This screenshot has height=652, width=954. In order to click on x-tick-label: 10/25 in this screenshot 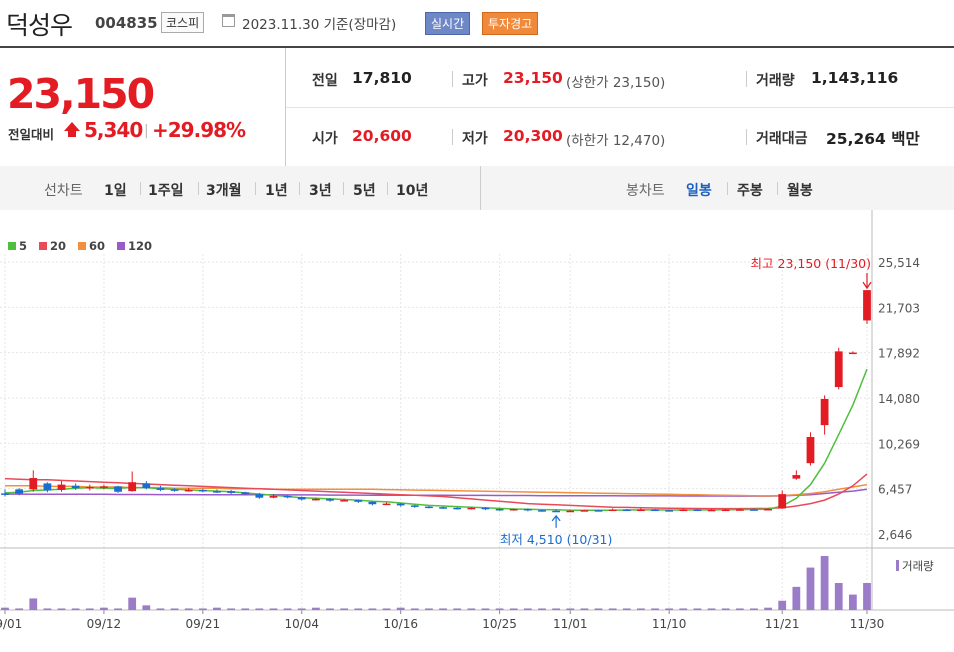, I will do `click(499, 624)`.